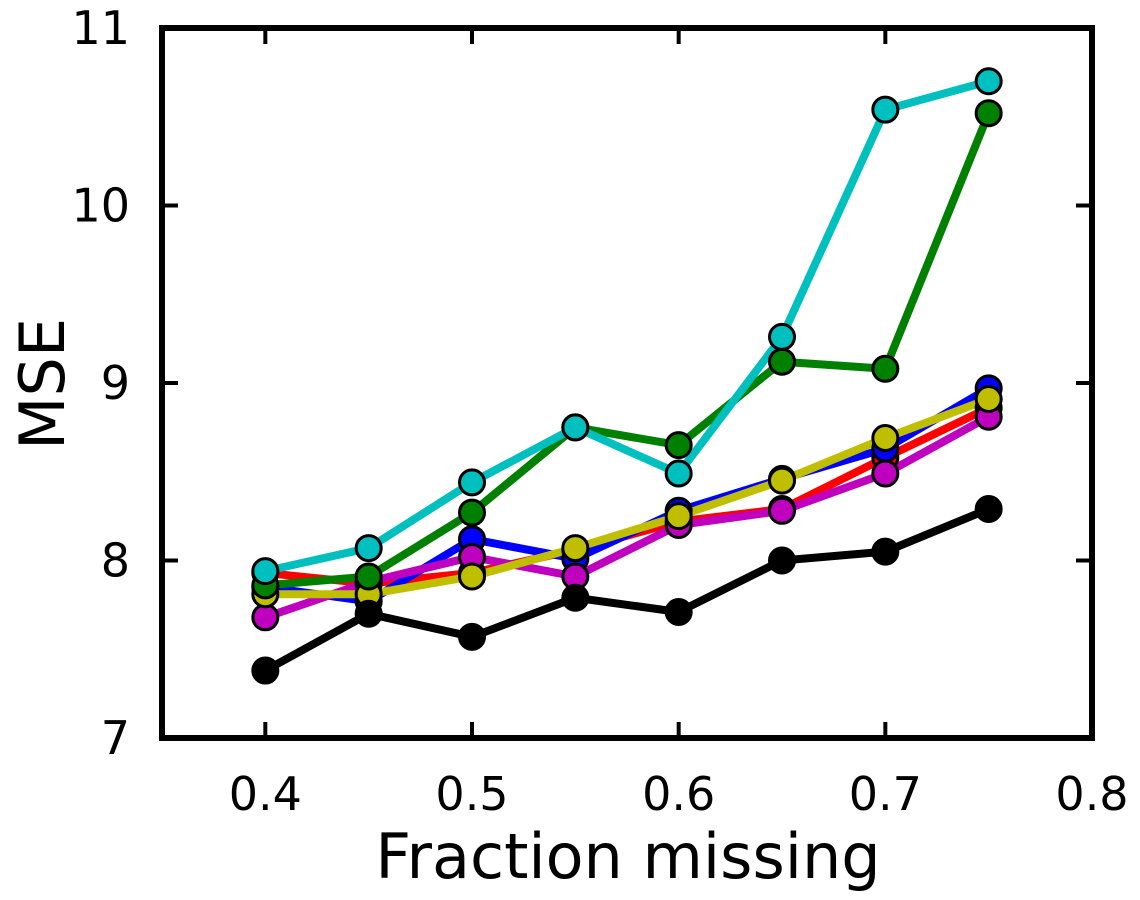 The width and height of the screenshot is (1140, 900). Describe the element at coordinates (627, 856) in the screenshot. I see `x-axis-label: Fraction missing` at that location.